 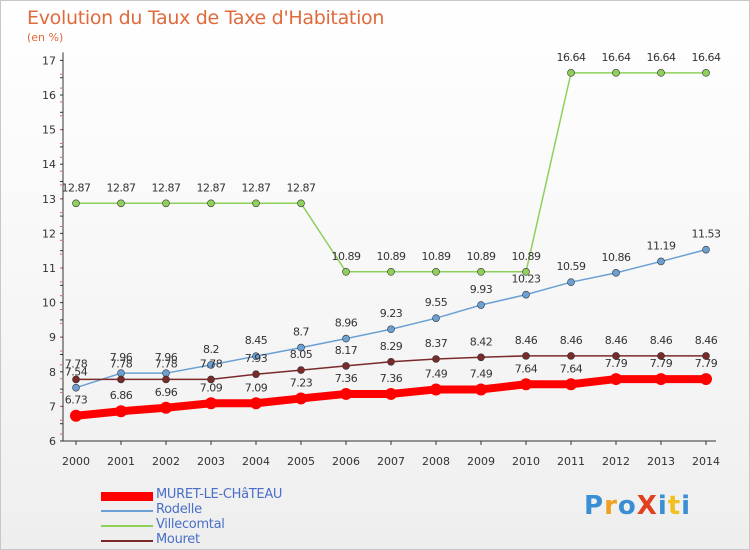 What do you see at coordinates (45, 37) in the screenshot?
I see `chart-subtitle: (en %)` at bounding box center [45, 37].